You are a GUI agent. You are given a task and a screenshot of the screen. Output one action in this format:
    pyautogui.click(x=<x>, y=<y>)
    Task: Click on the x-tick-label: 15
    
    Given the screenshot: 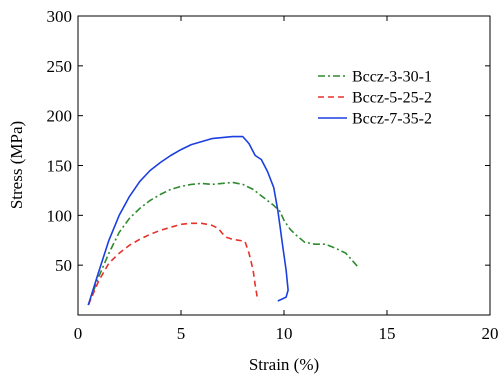 What is the action you would take?
    pyautogui.click(x=387, y=333)
    